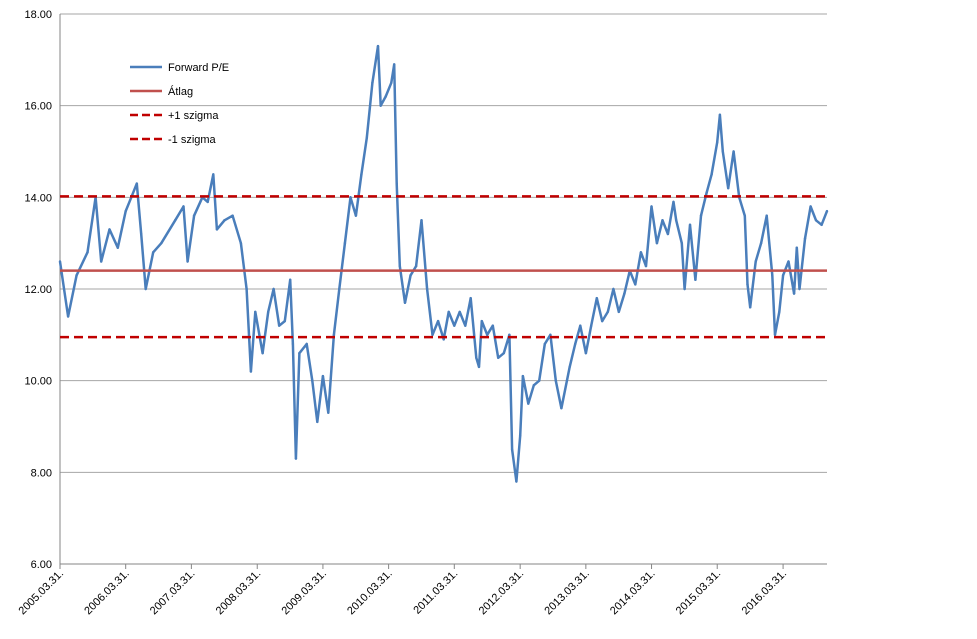  I want to click on x-tick-label: 2006.03.31., so click(107, 593).